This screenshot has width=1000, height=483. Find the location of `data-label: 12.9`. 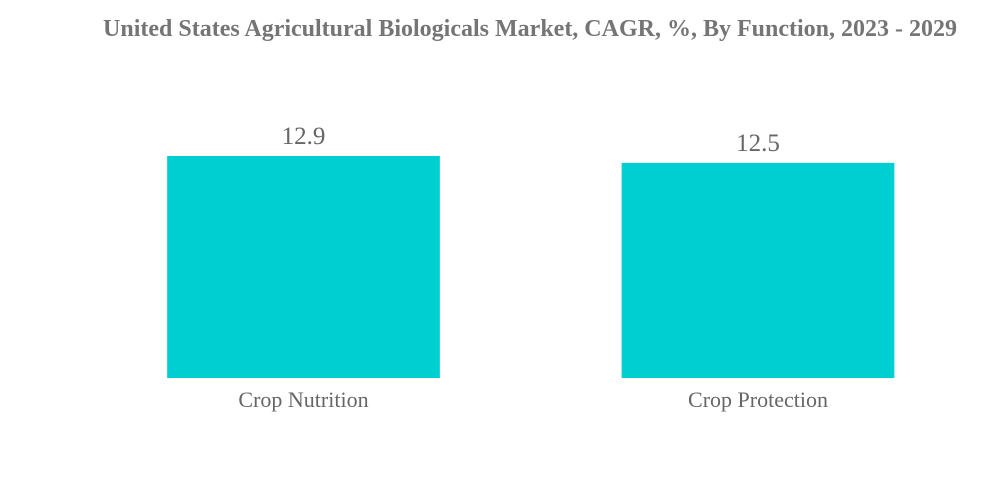

data-label: 12.9 is located at coordinates (304, 136).